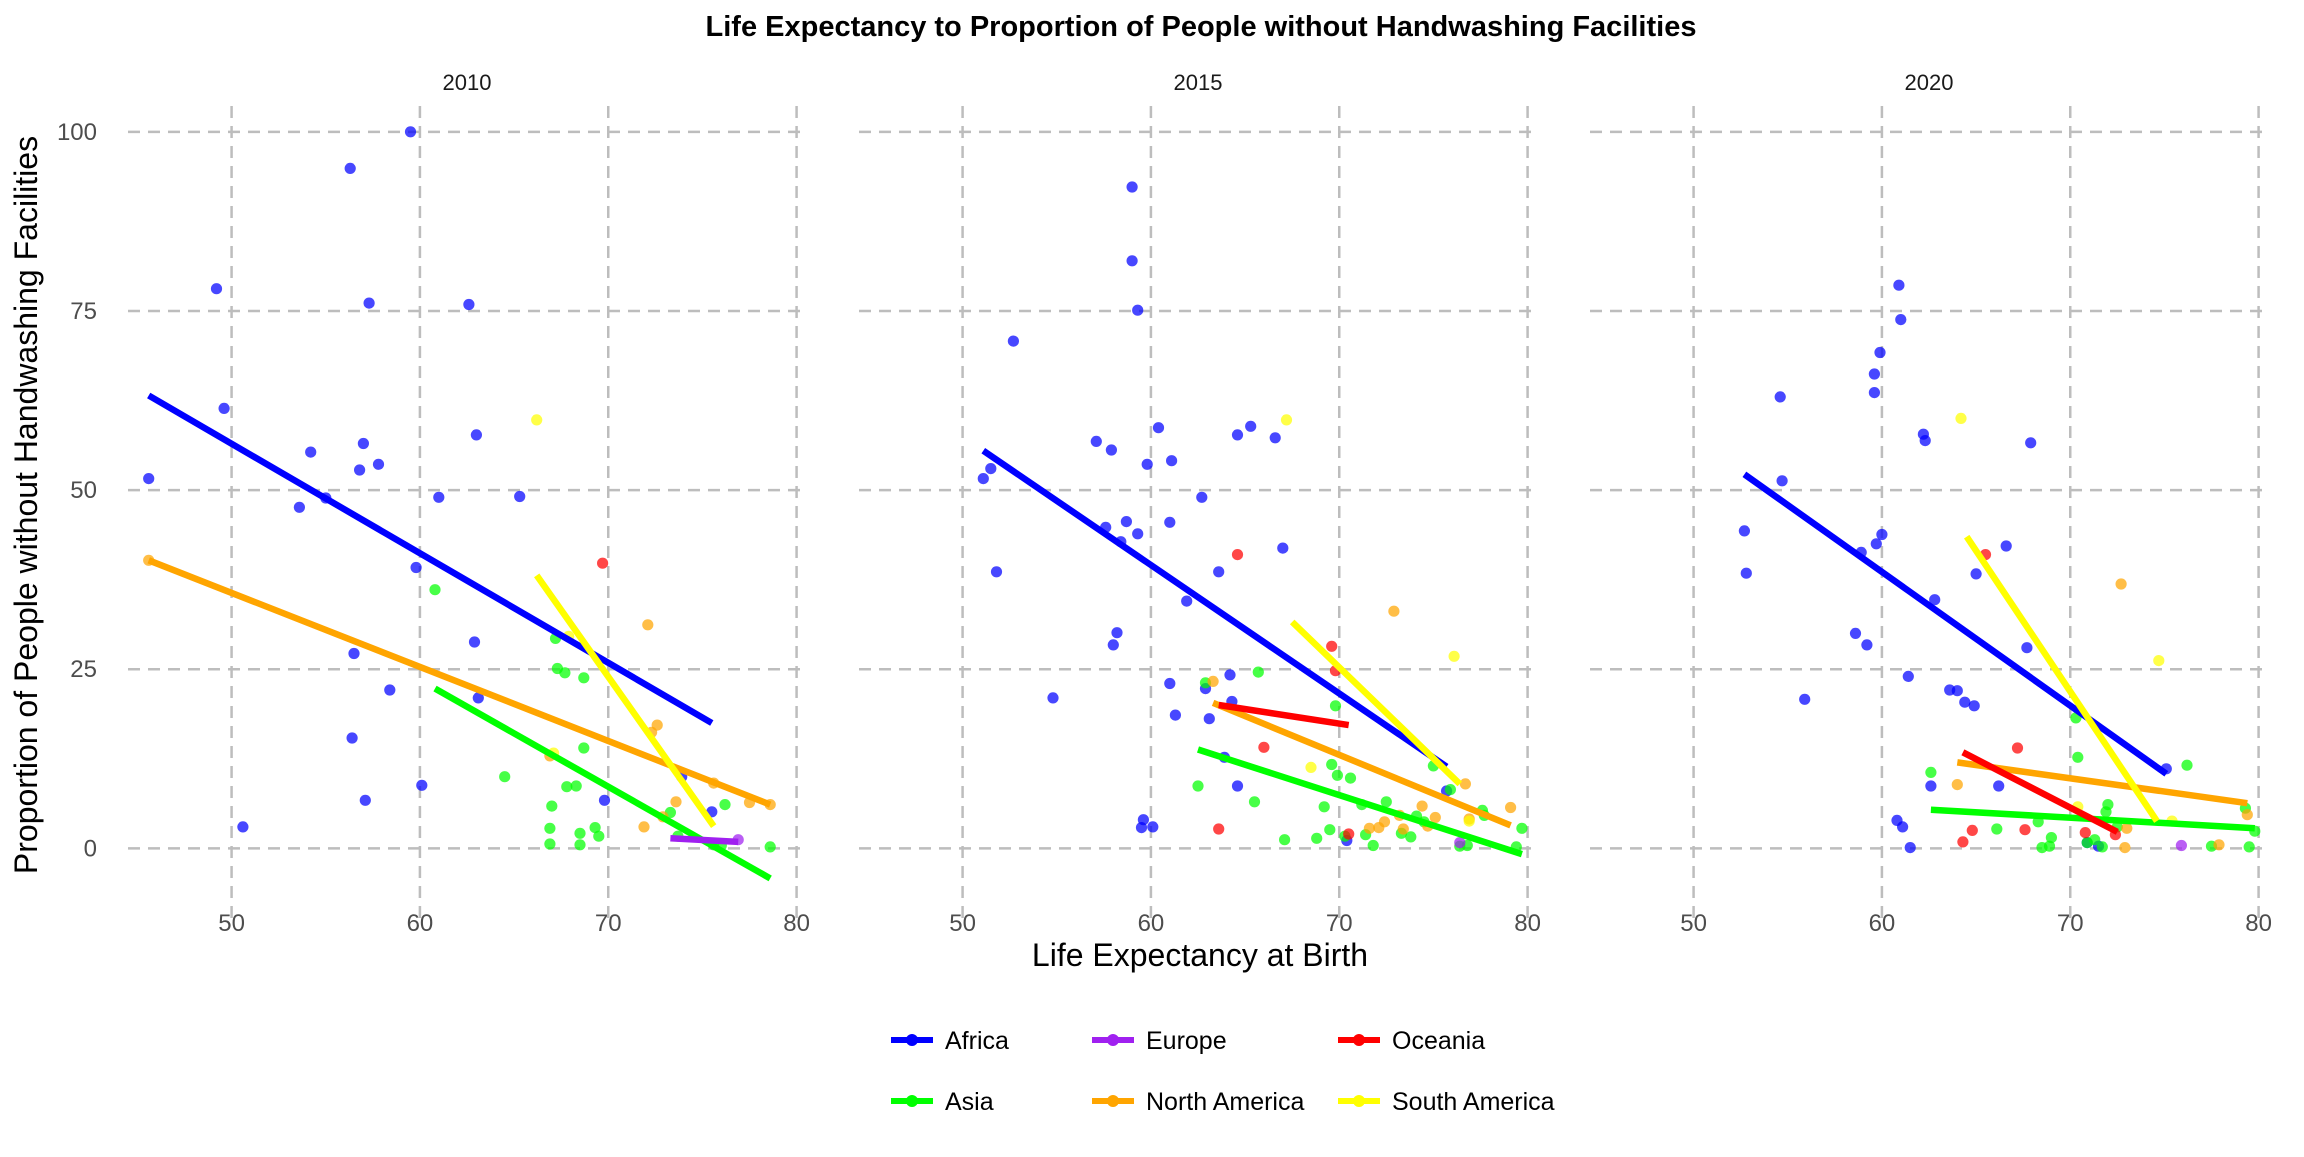 The height and width of the screenshot is (1157, 2304). Describe the element at coordinates (77, 132) in the screenshot. I see `y-tick-label: 100` at that location.